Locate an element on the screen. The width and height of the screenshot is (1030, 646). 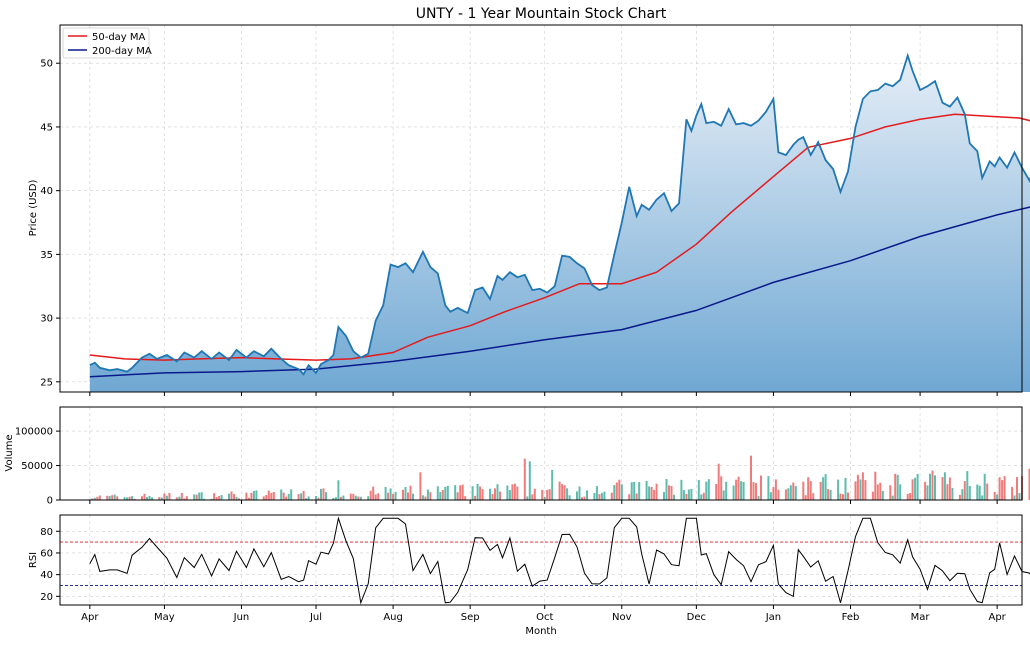
volume-xticks is located at coordinates (543, 502).